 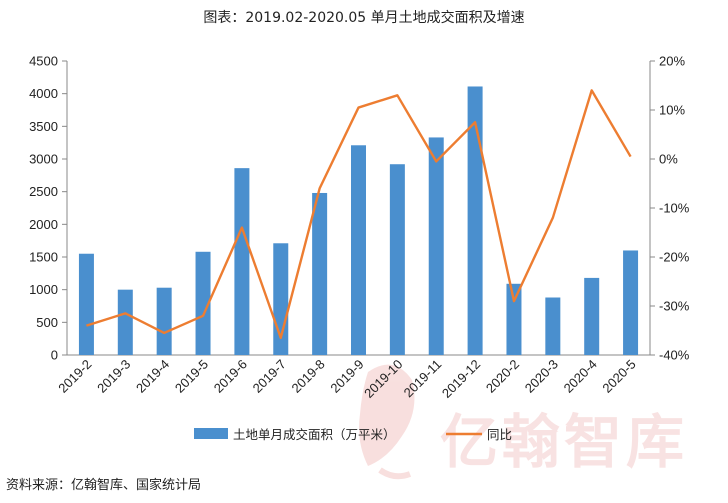 What do you see at coordinates (47, 322) in the screenshot?
I see `y-left-tick-label: 500` at bounding box center [47, 322].